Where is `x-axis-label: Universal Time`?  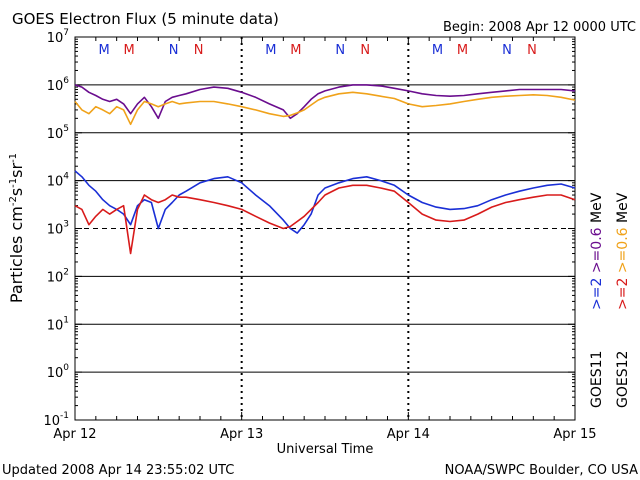 x-axis-label: Universal Time is located at coordinates (325, 449).